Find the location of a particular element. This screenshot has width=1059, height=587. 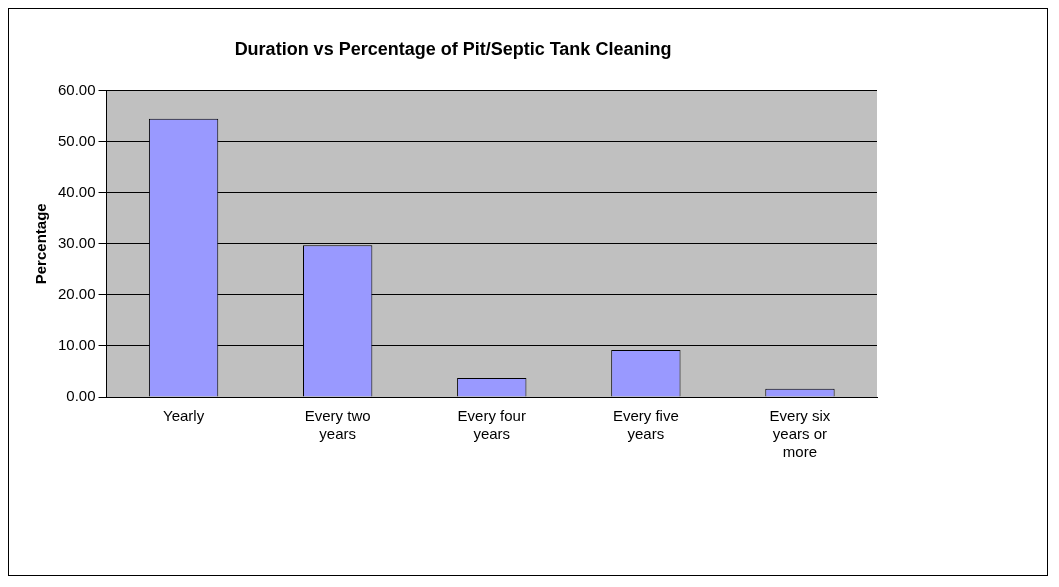

y-tick-label: 30.00 is located at coordinates (76, 242).